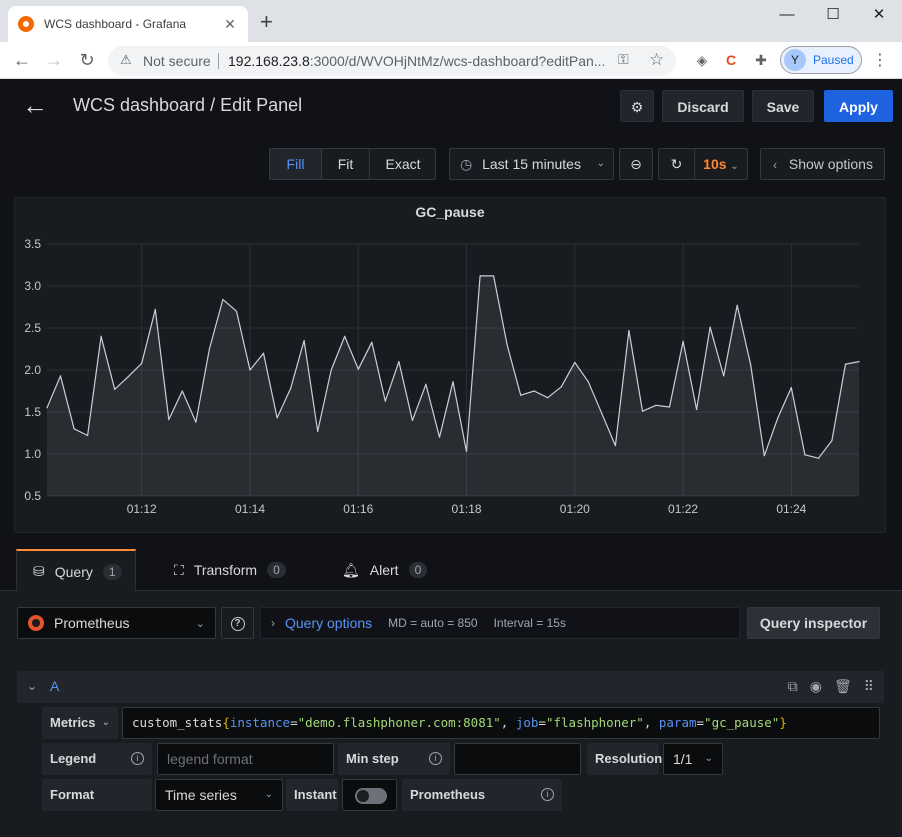  What do you see at coordinates (245, 759) in the screenshot?
I see `legend-format-input: legend format` at bounding box center [245, 759].